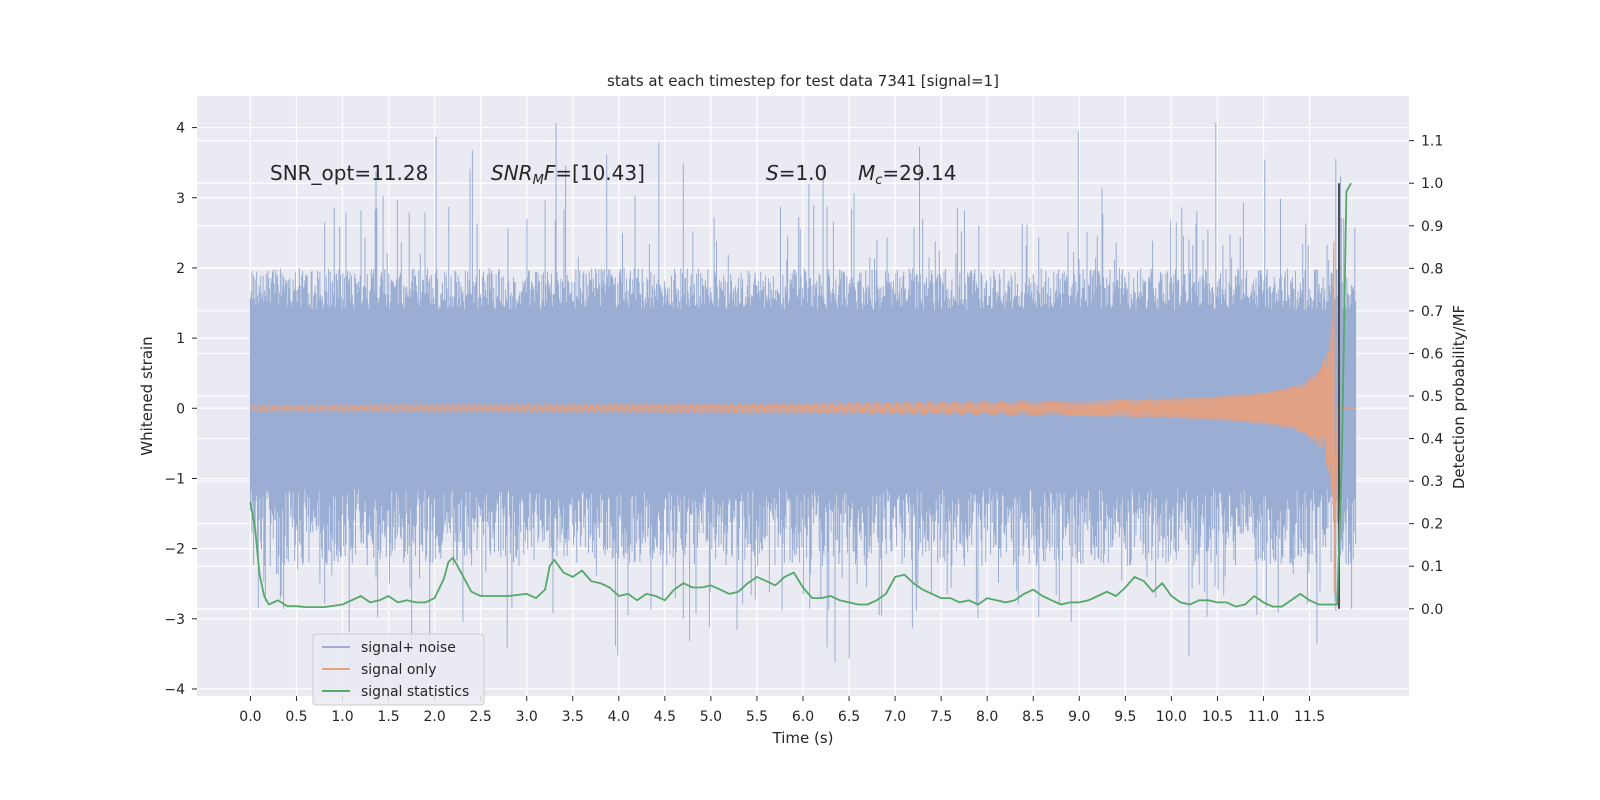 This screenshot has height=800, width=1600. What do you see at coordinates (1432, 482) in the screenshot?
I see `right-y-tick-label: 0.3` at bounding box center [1432, 482].